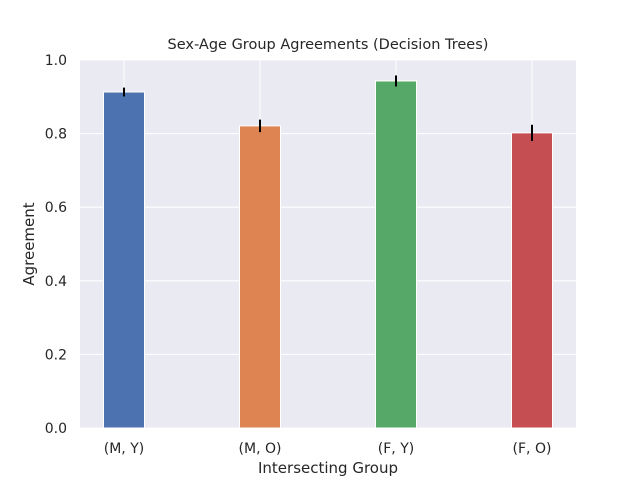  Describe the element at coordinates (56, 429) in the screenshot. I see `y-tick-label: 0.0` at that location.